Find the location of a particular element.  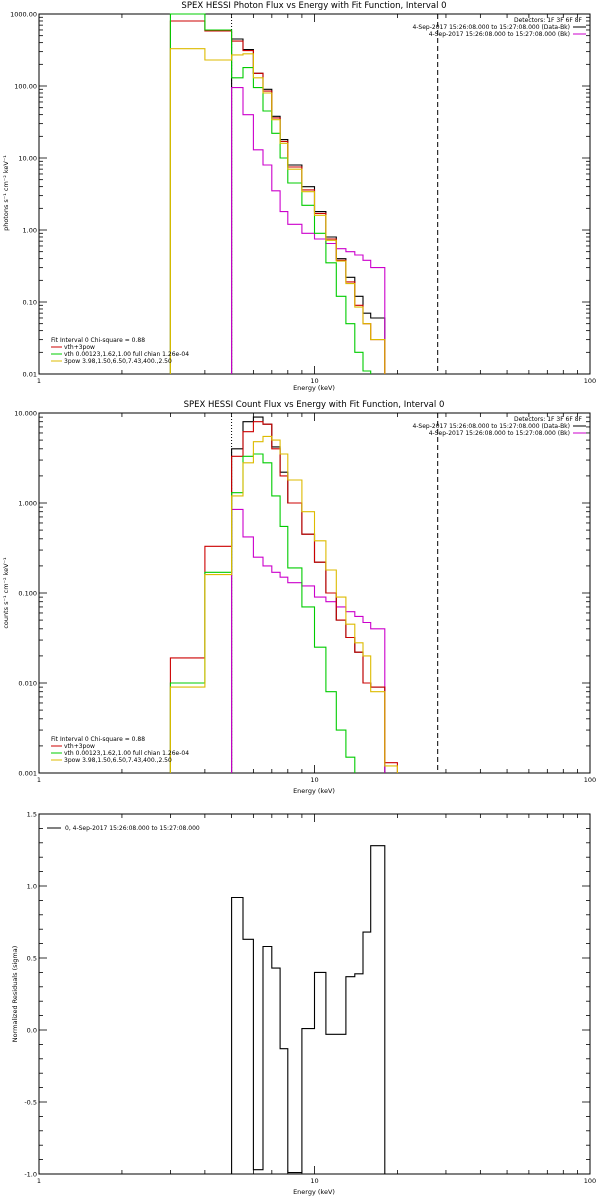

y-tick-label: 0.100 is located at coordinates (27, 594).